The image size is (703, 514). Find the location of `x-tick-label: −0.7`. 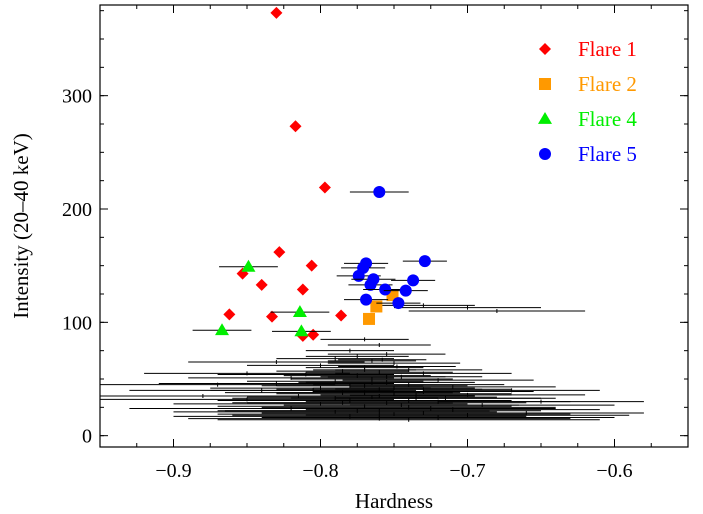

x-tick-label: −0.7 is located at coordinates (467, 471).